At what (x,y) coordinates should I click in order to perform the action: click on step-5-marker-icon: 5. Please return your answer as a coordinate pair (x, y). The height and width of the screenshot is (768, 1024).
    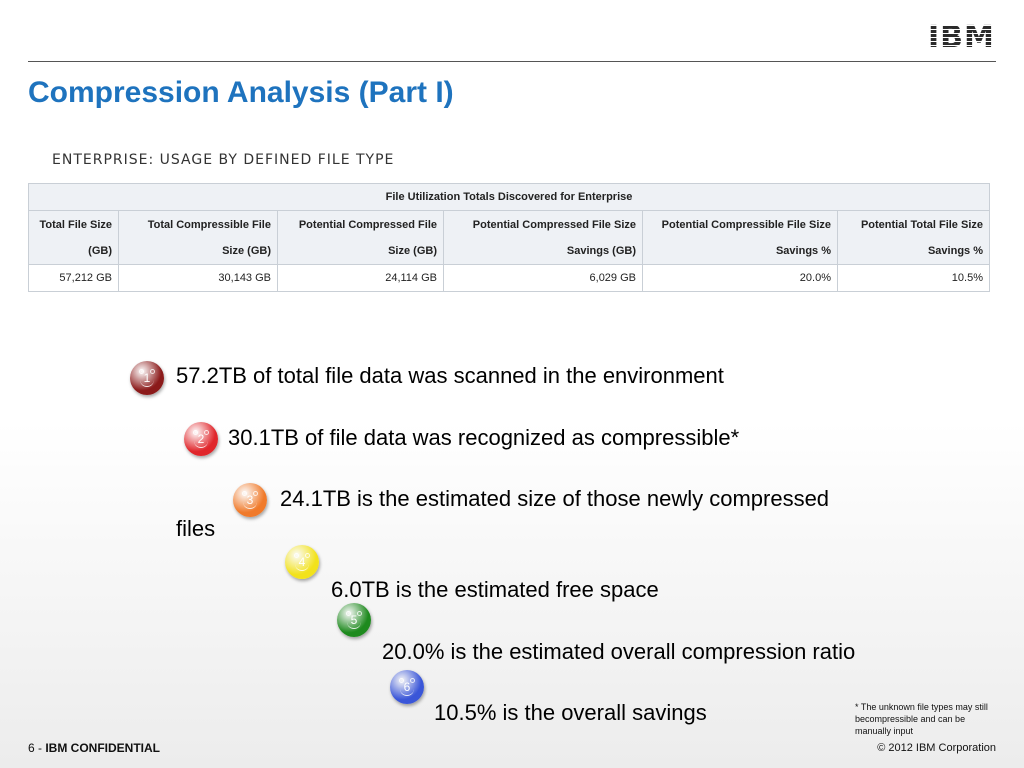
    Looking at the image, I should click on (354, 620).